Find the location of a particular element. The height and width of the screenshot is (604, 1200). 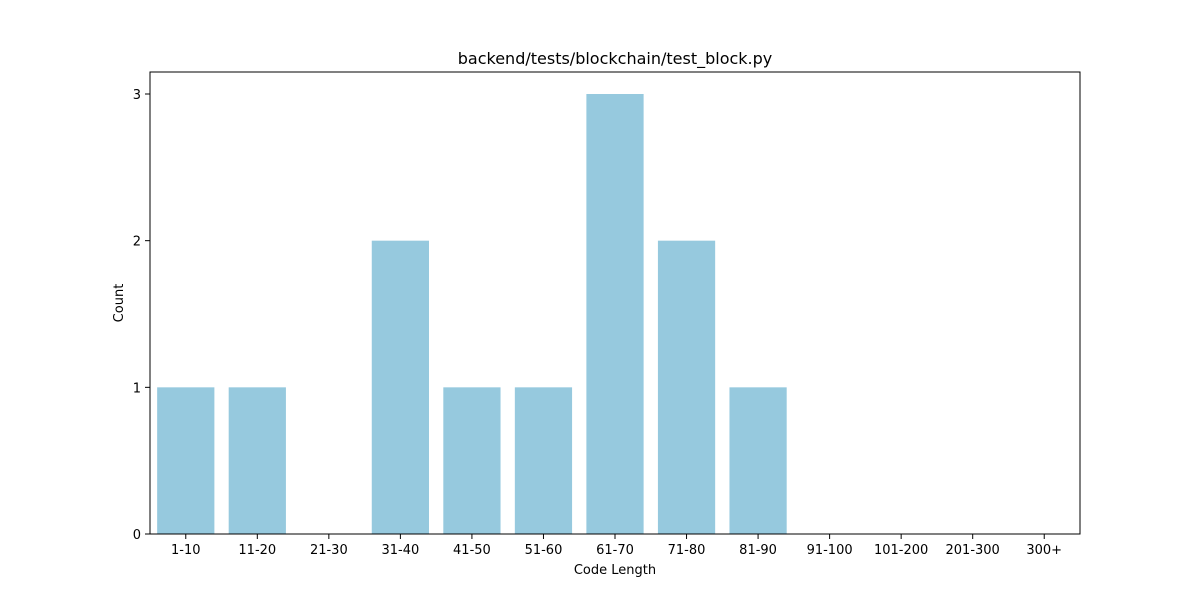

x-tick-label: 31-40 is located at coordinates (400, 550).